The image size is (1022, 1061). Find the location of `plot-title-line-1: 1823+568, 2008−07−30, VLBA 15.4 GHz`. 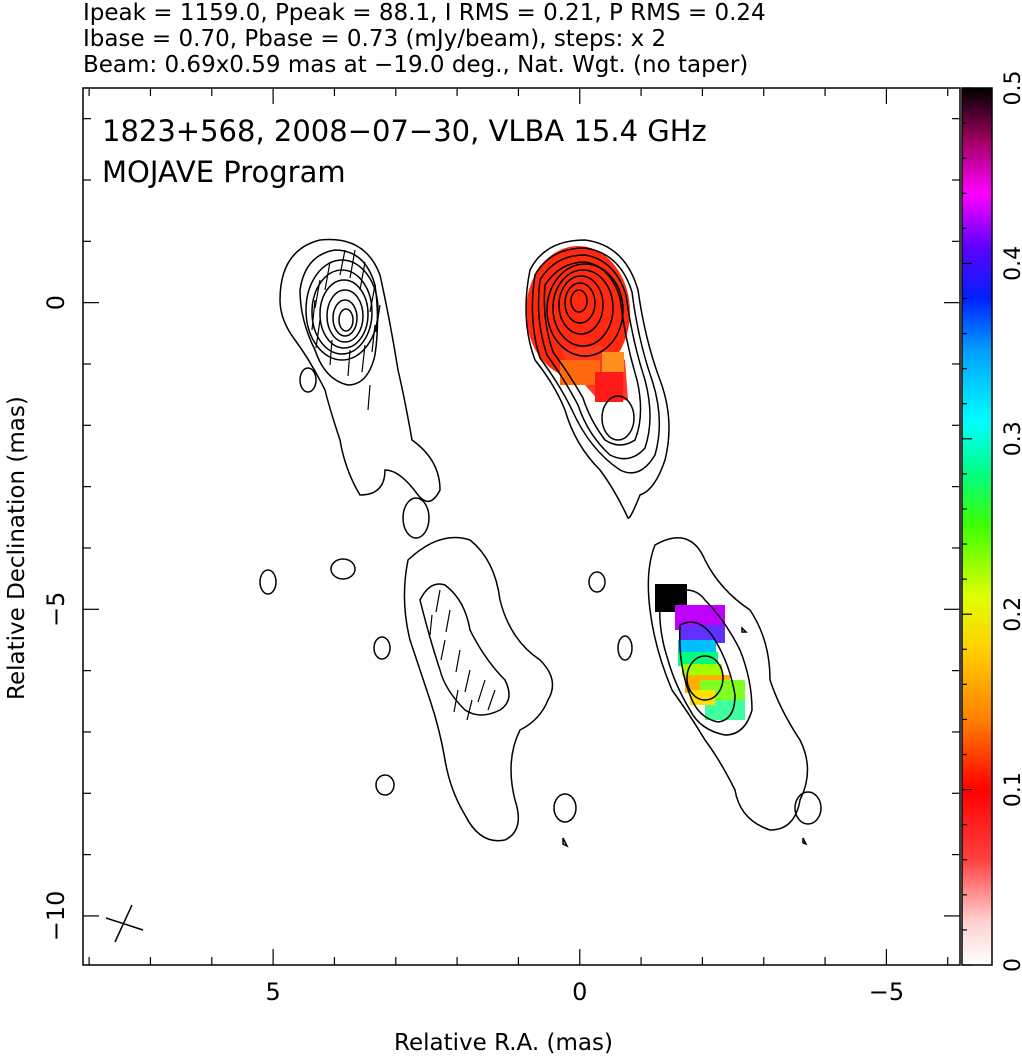

plot-title-line-1: 1823+568, 2008−07−30, VLBA 15.4 GHz is located at coordinates (404, 131).